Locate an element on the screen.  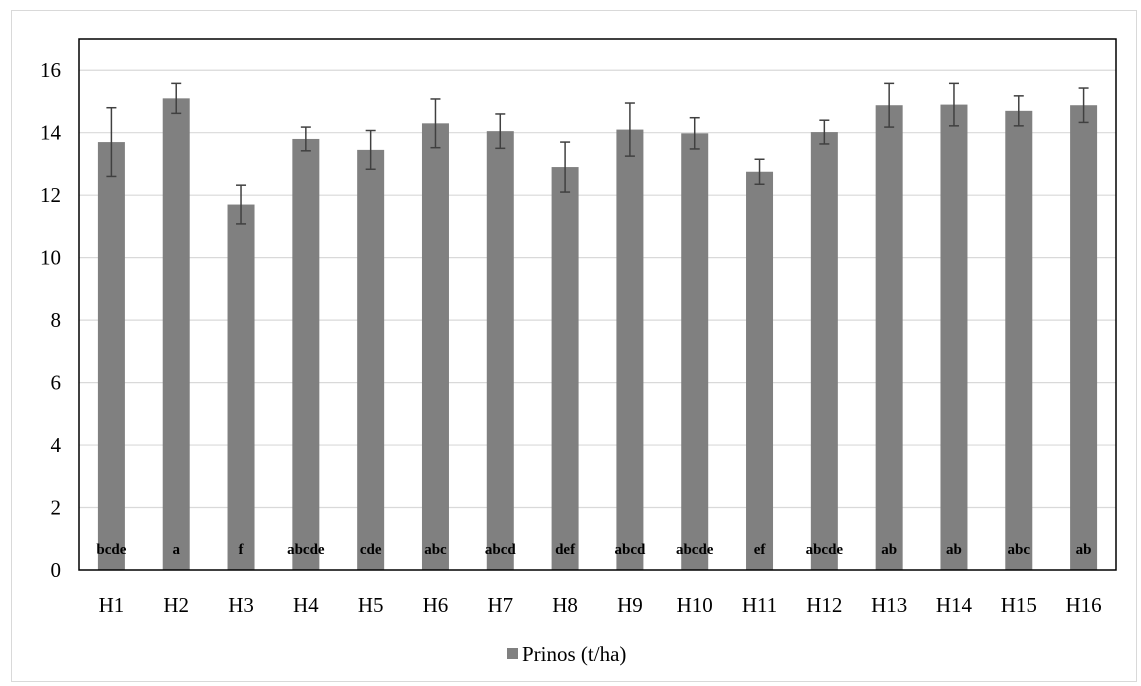
significance-letter: f is located at coordinates (242, 550).